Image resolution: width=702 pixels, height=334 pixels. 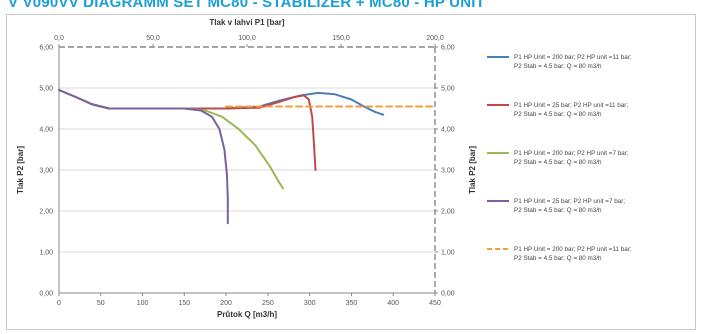 I want to click on y-axis-title: Tlak P2 [bar], so click(x=20, y=170).